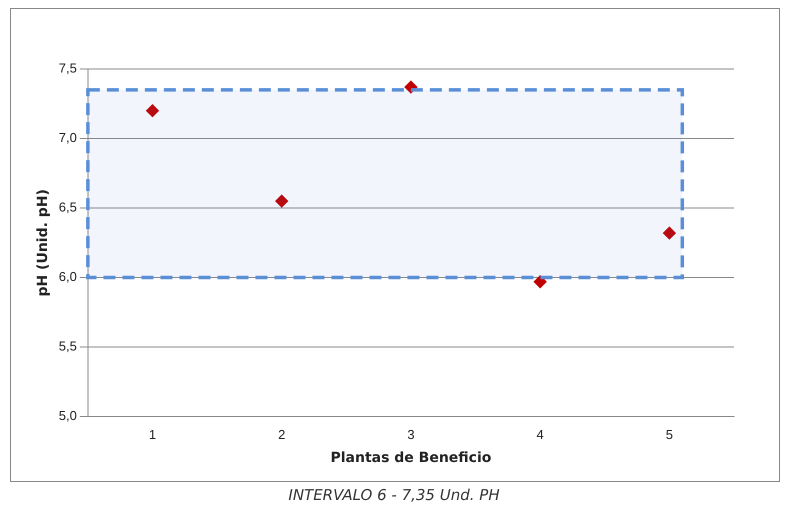  I want to click on y-tick-label: 7,5, so click(67, 68).